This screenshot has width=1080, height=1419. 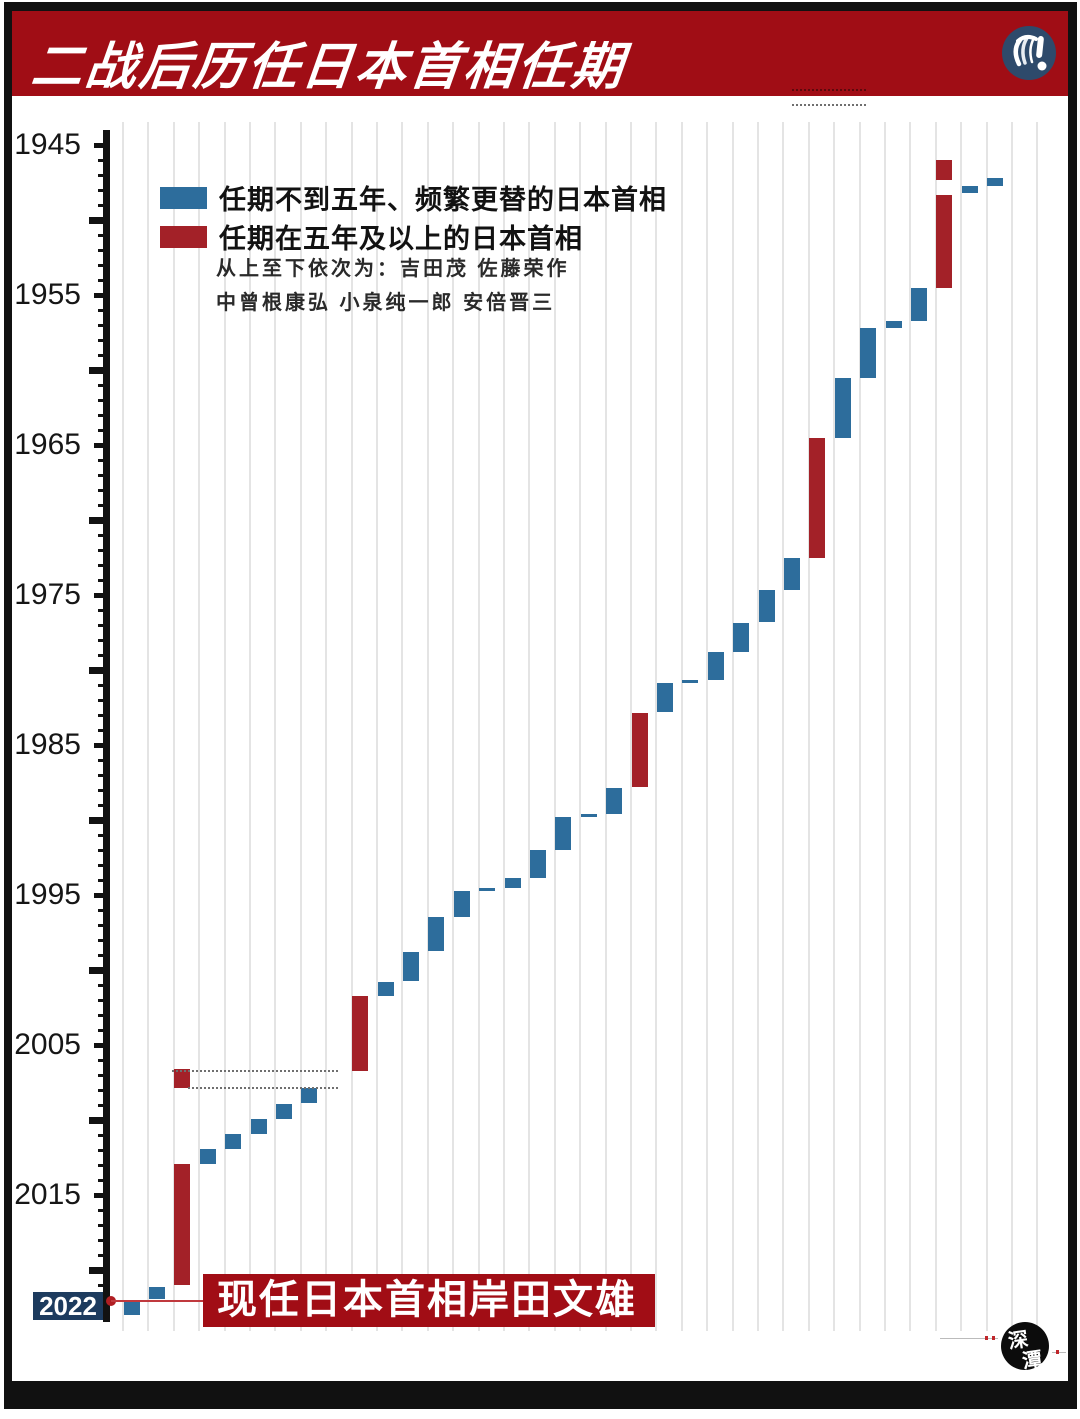 What do you see at coordinates (47, 594) in the screenshot?
I see `y-axis-label: 1975` at bounding box center [47, 594].